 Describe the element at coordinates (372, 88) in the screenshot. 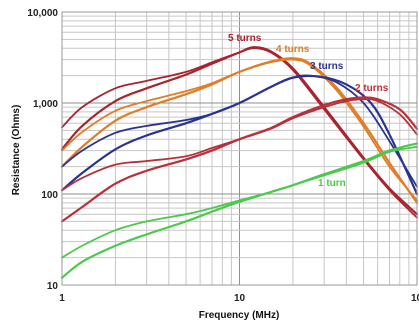

I see `series-label-2-turns: 2 turns` at that location.